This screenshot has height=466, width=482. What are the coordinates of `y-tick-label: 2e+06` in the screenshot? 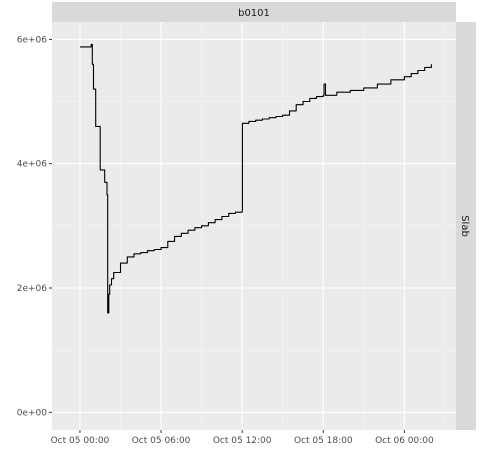 It's located at (32, 289).